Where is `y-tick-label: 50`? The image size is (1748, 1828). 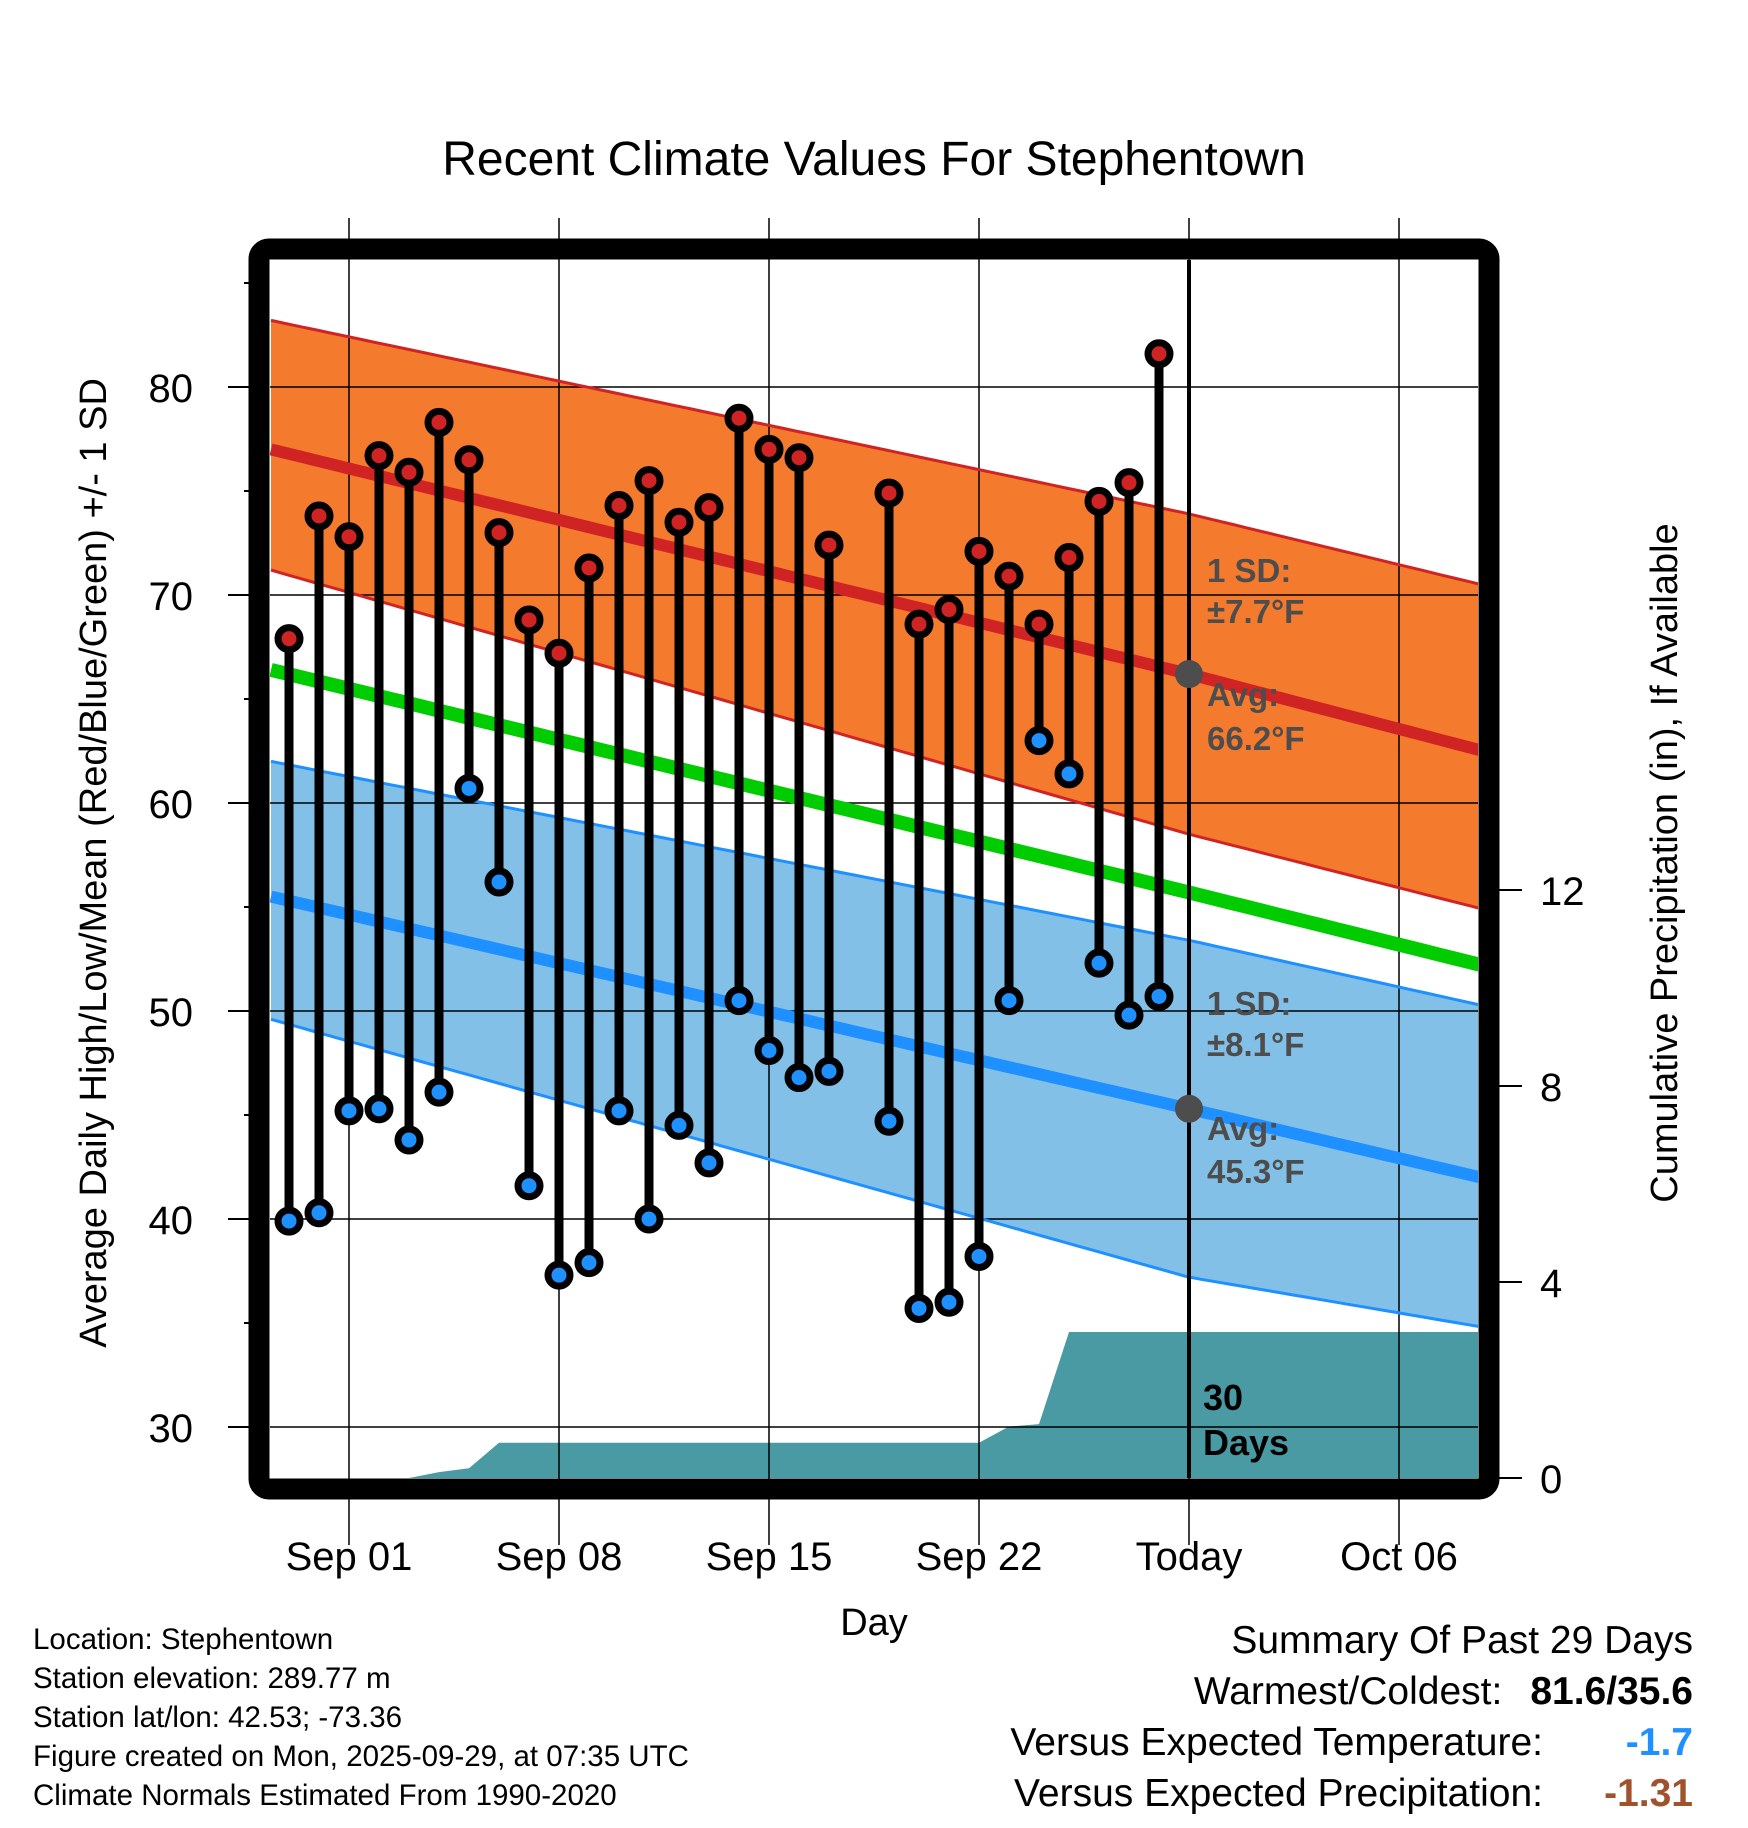
y-tick-label: 50 is located at coordinates (171, 1013).